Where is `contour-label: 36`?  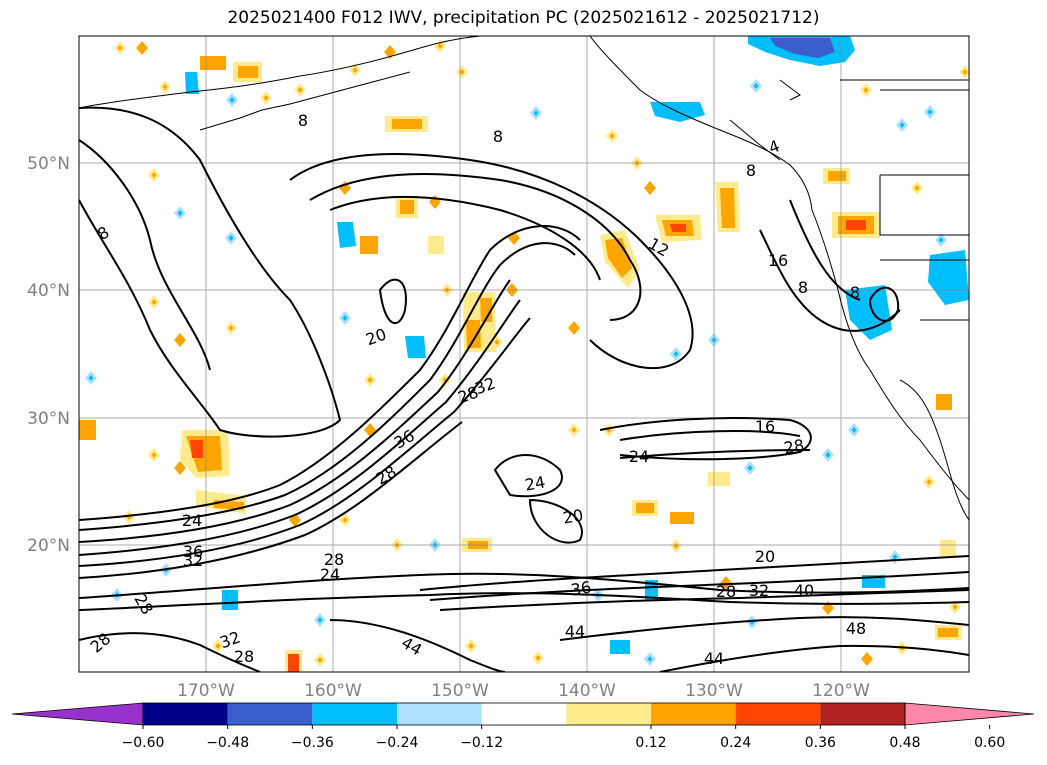
contour-label: 36 is located at coordinates (580, 588).